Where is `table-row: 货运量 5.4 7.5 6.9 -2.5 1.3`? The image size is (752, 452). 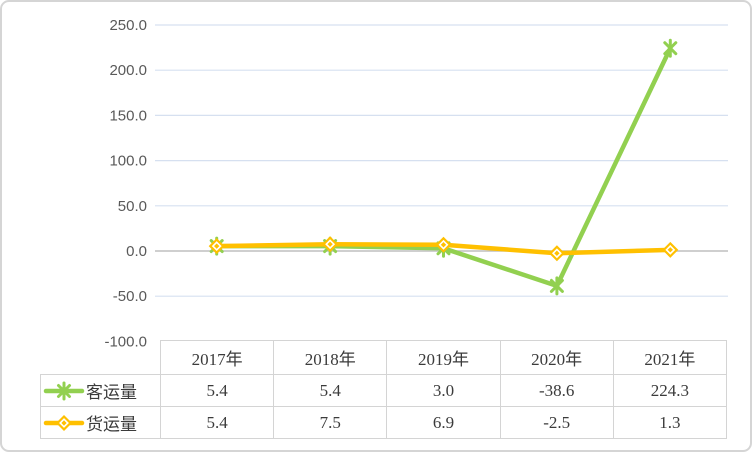 table-row: 货运量 5.4 7.5 6.9 -2.5 1.3 is located at coordinates (384, 422).